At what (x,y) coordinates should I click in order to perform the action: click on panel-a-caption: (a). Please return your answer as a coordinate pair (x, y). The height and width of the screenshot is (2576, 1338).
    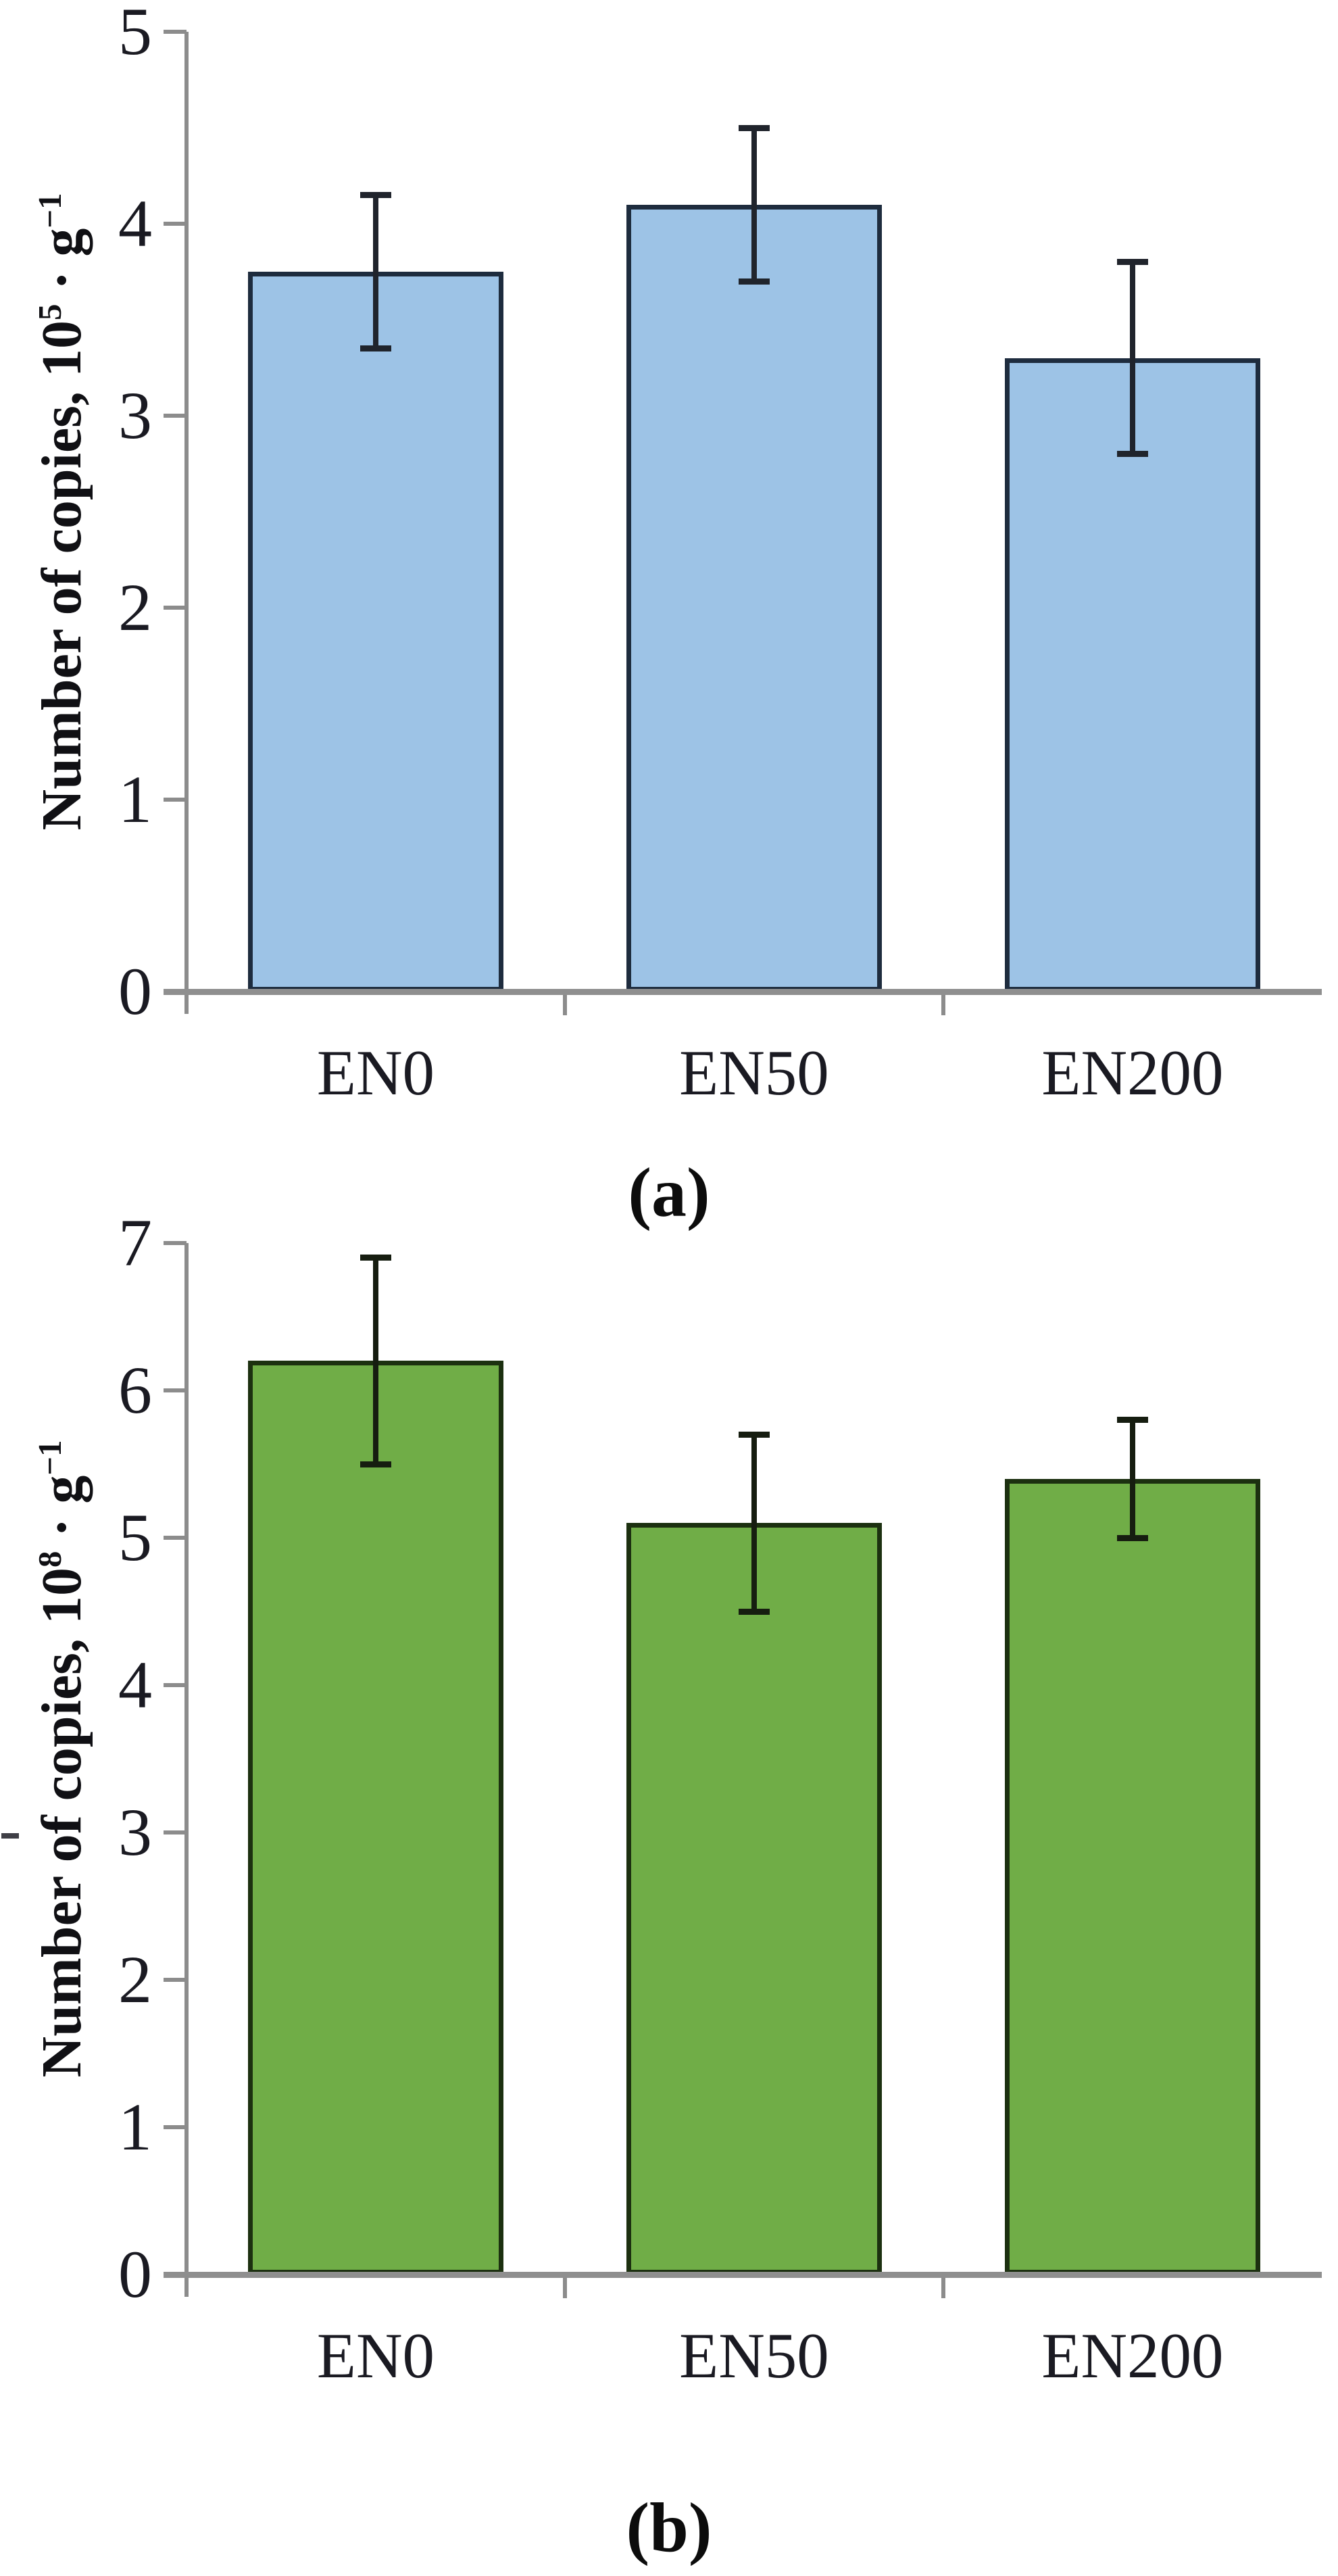
    Looking at the image, I should click on (669, 1193).